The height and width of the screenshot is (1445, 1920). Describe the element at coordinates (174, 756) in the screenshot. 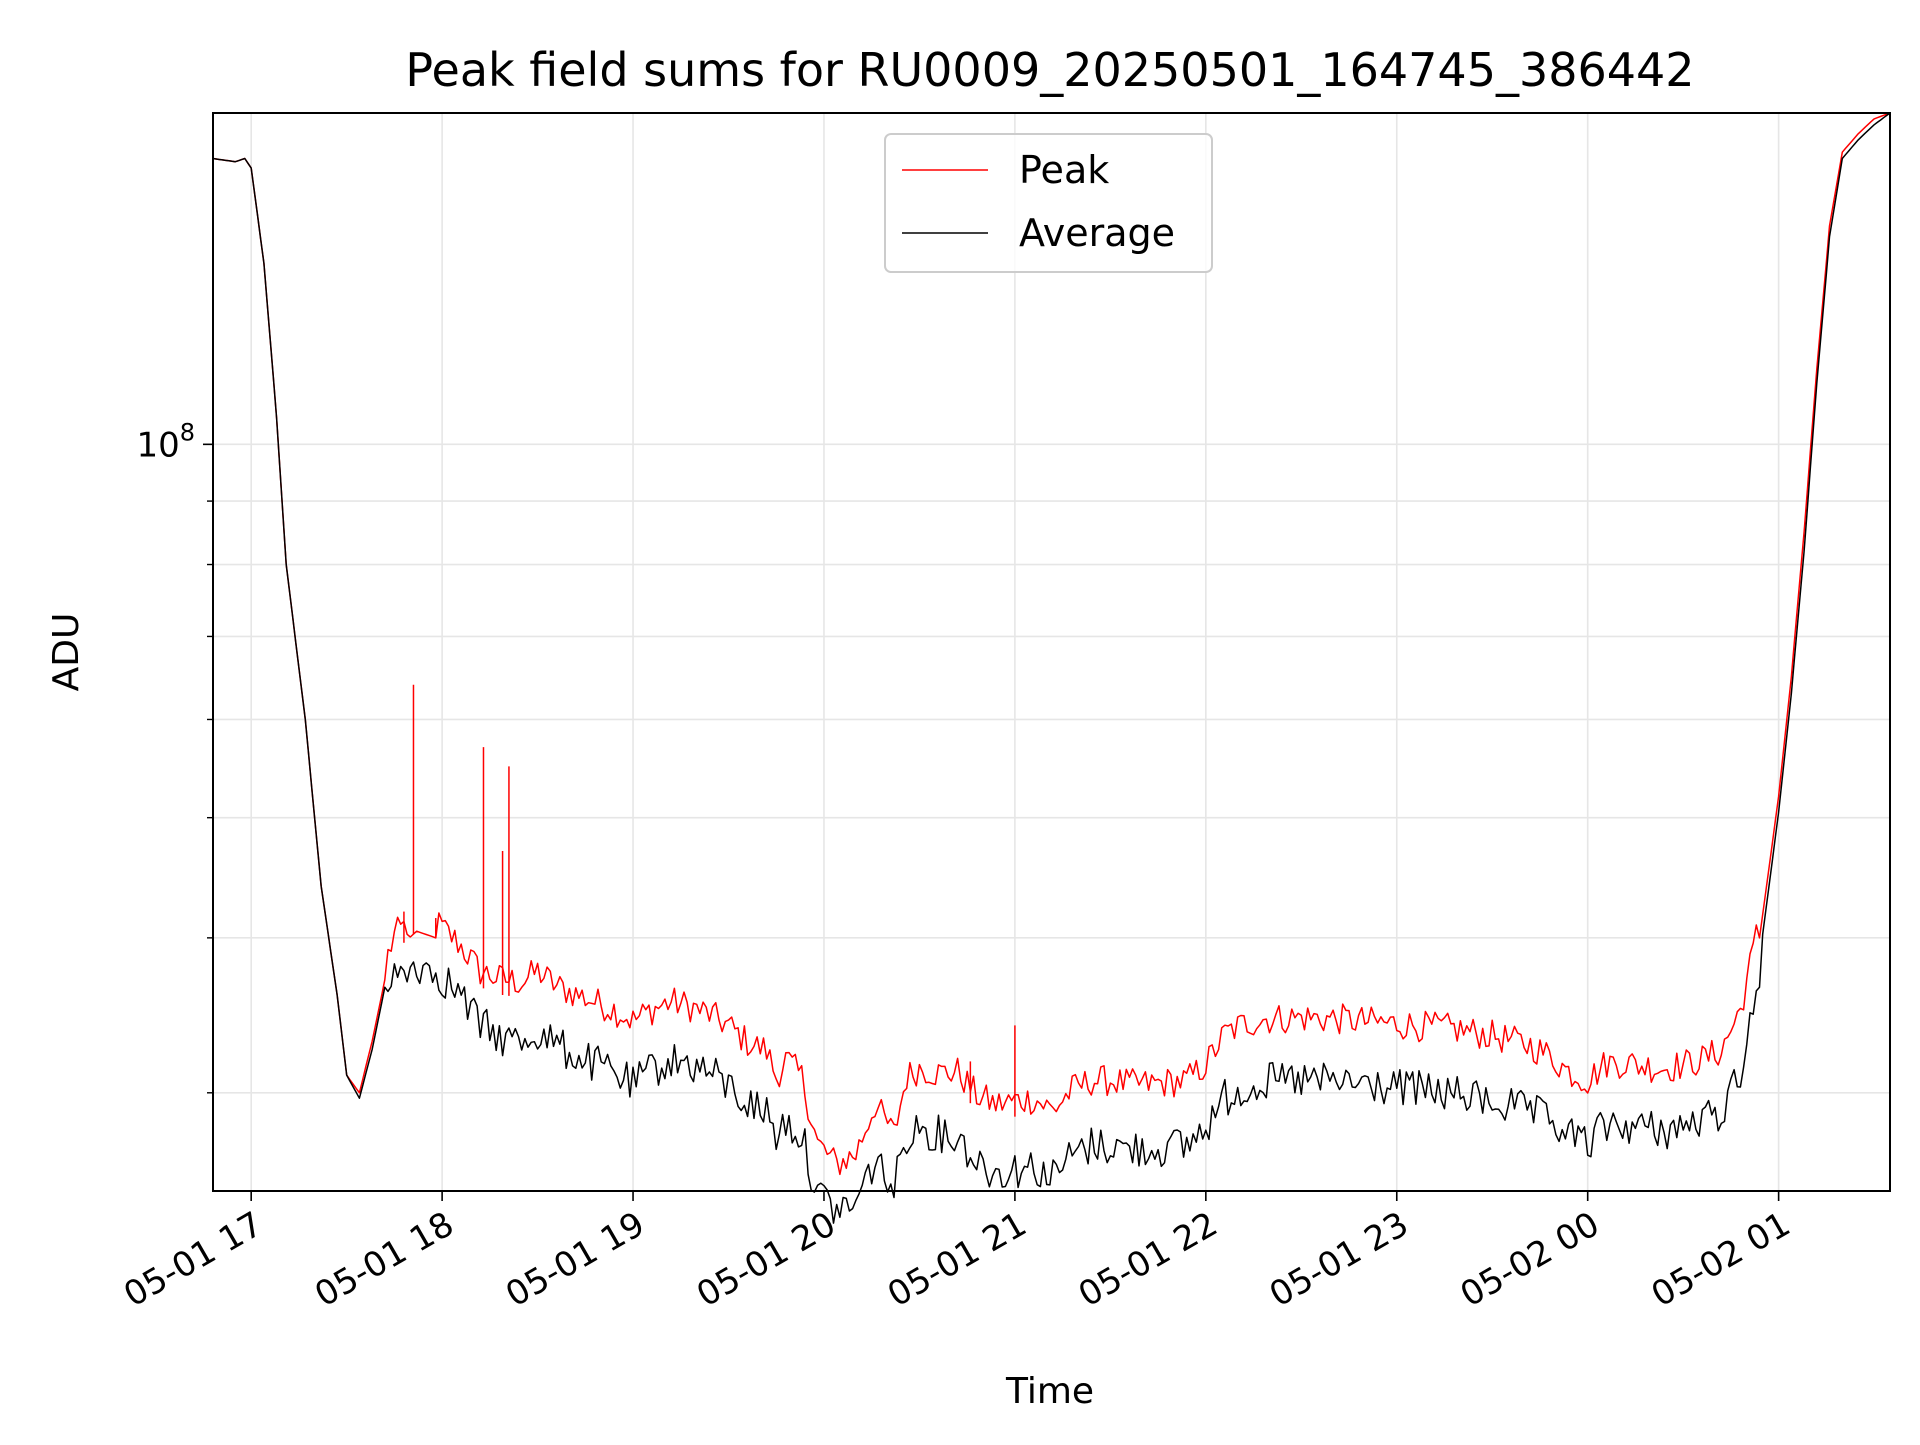

I see `y-axis: 108` at that location.